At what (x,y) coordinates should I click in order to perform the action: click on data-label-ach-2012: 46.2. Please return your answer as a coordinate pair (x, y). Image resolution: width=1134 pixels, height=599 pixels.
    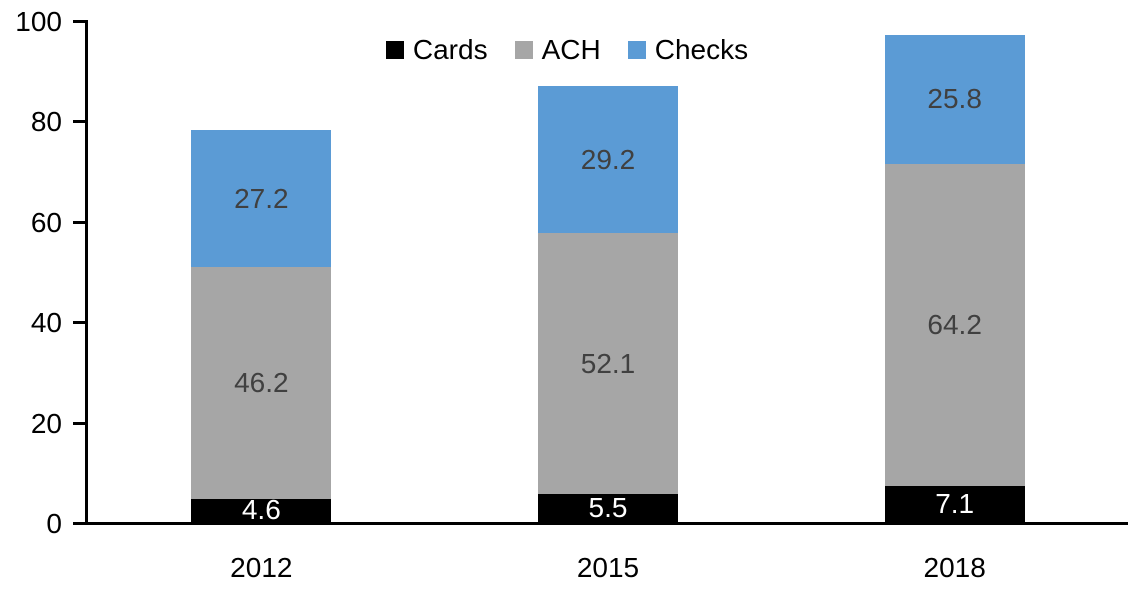
    Looking at the image, I should click on (261, 382).